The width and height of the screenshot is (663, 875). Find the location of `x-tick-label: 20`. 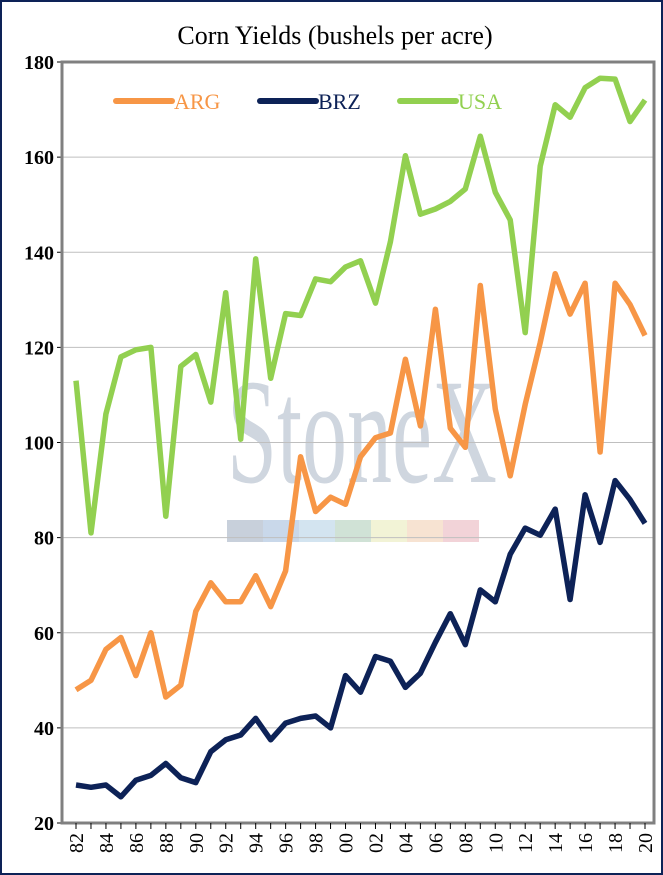

x-tick-label: 20 is located at coordinates (646, 843).